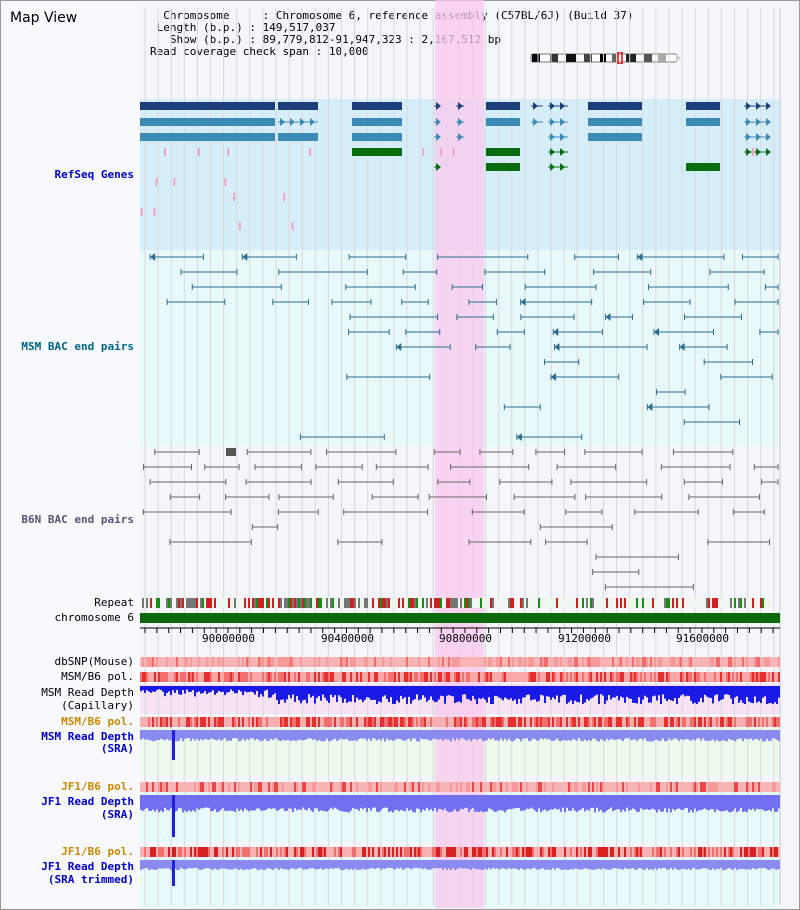 The width and height of the screenshot is (800, 910). Describe the element at coordinates (87, 692) in the screenshot. I see `track-label-msm-depth-capillary: MSM Read Depth` at that location.